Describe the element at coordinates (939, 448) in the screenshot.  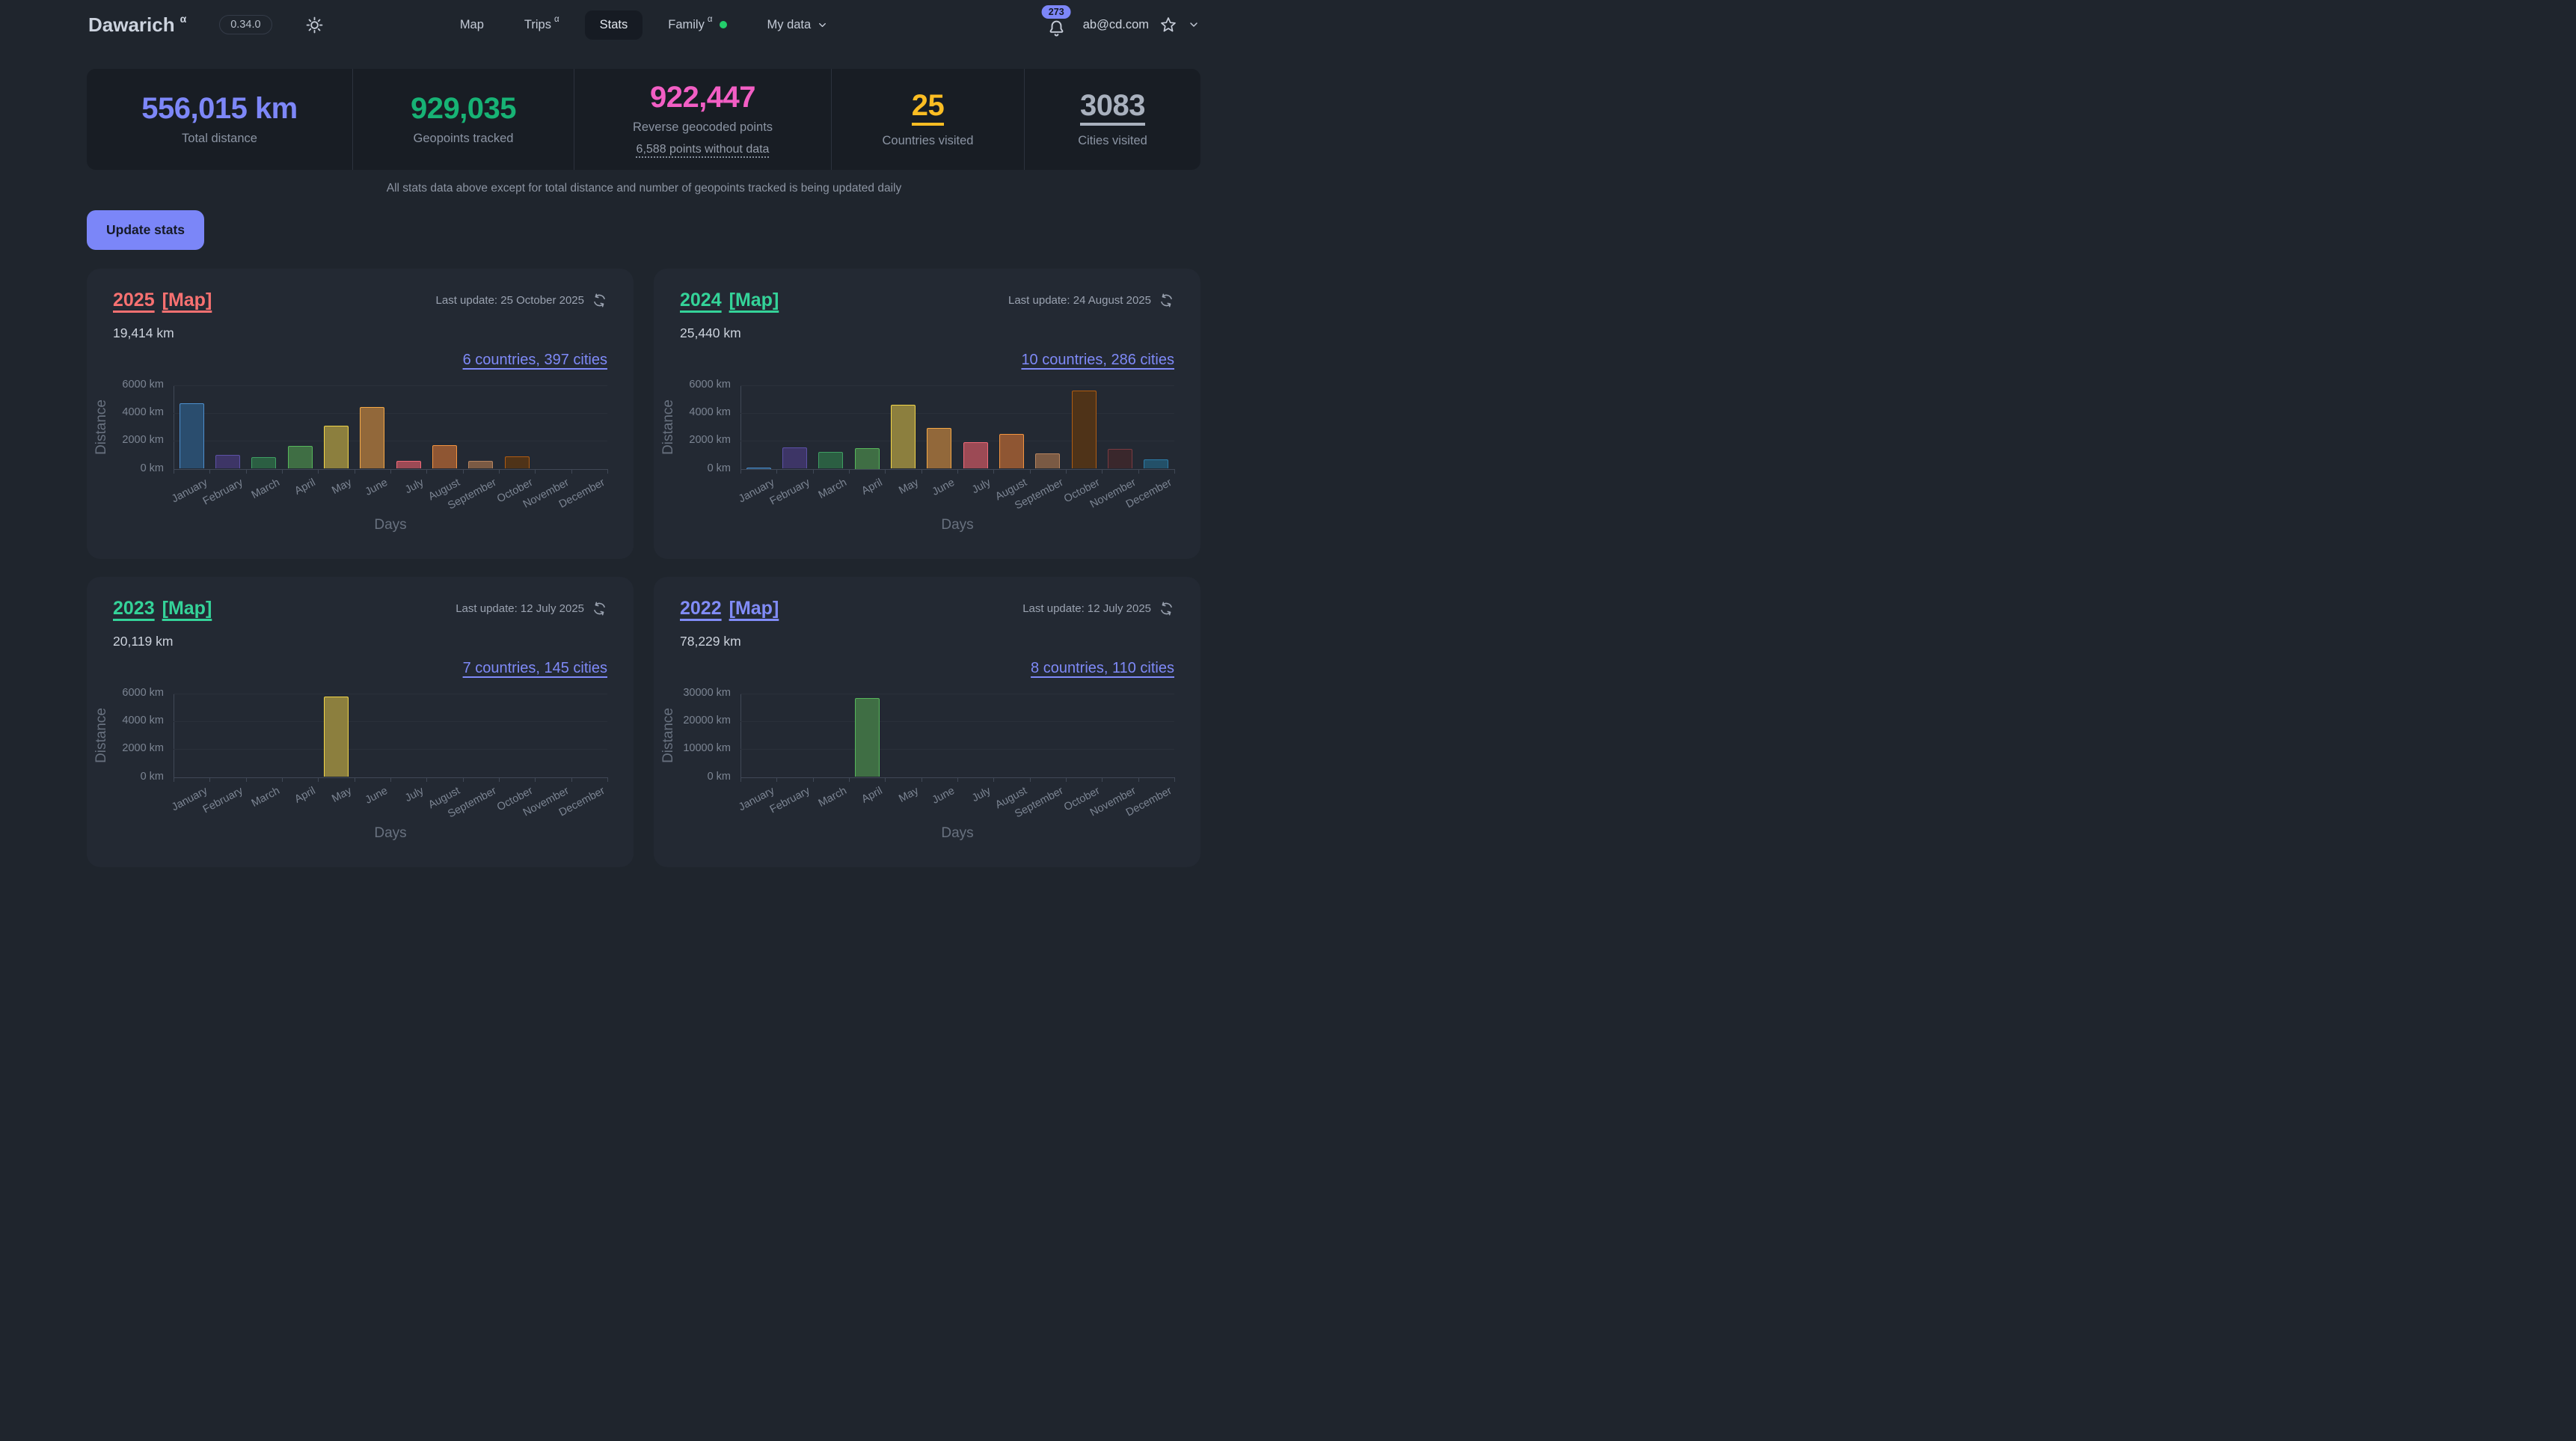
I see `bar-June` at that location.